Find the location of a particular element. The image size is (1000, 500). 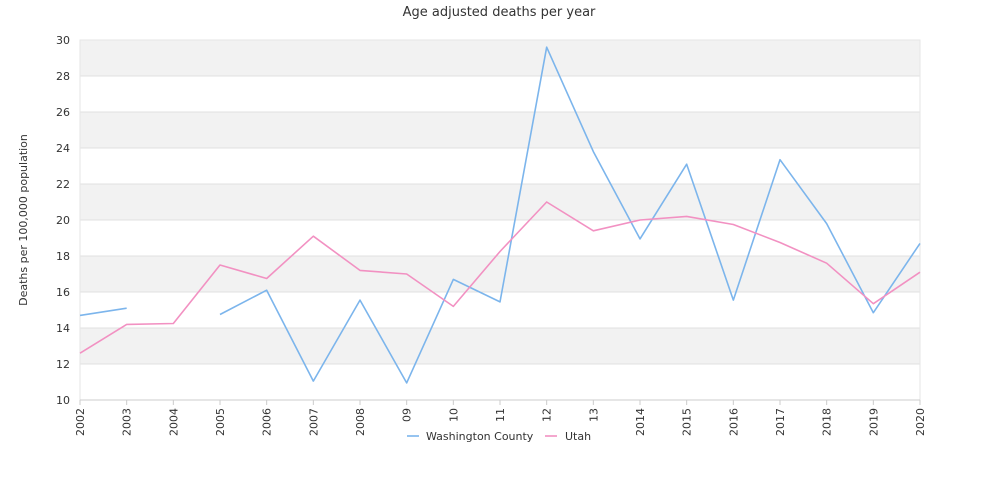

y-axis-label: Deaths per 100,000 population is located at coordinates (23, 220).